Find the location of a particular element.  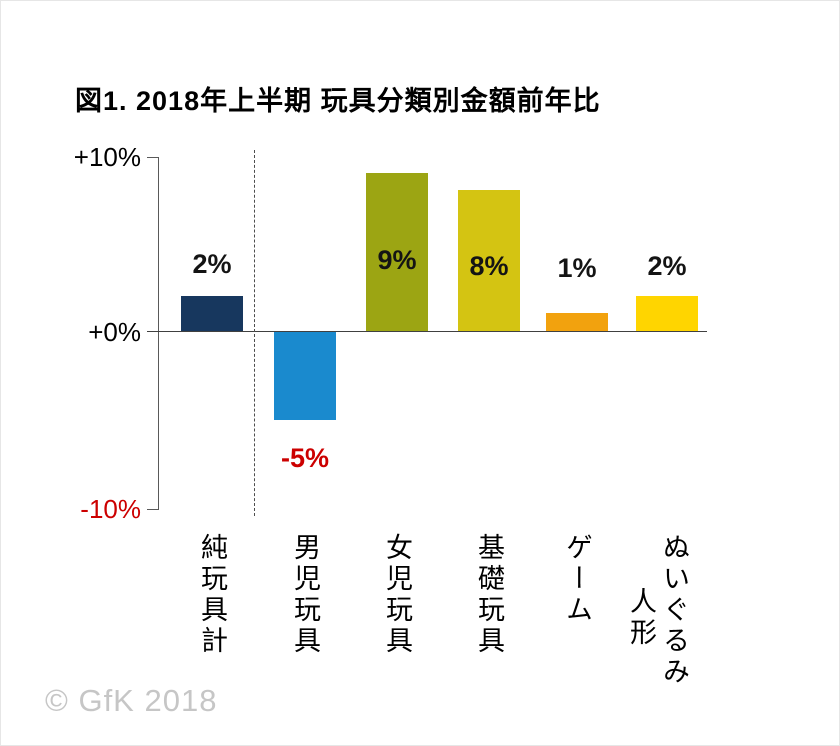

bar-girls-toys is located at coordinates (397, 252).